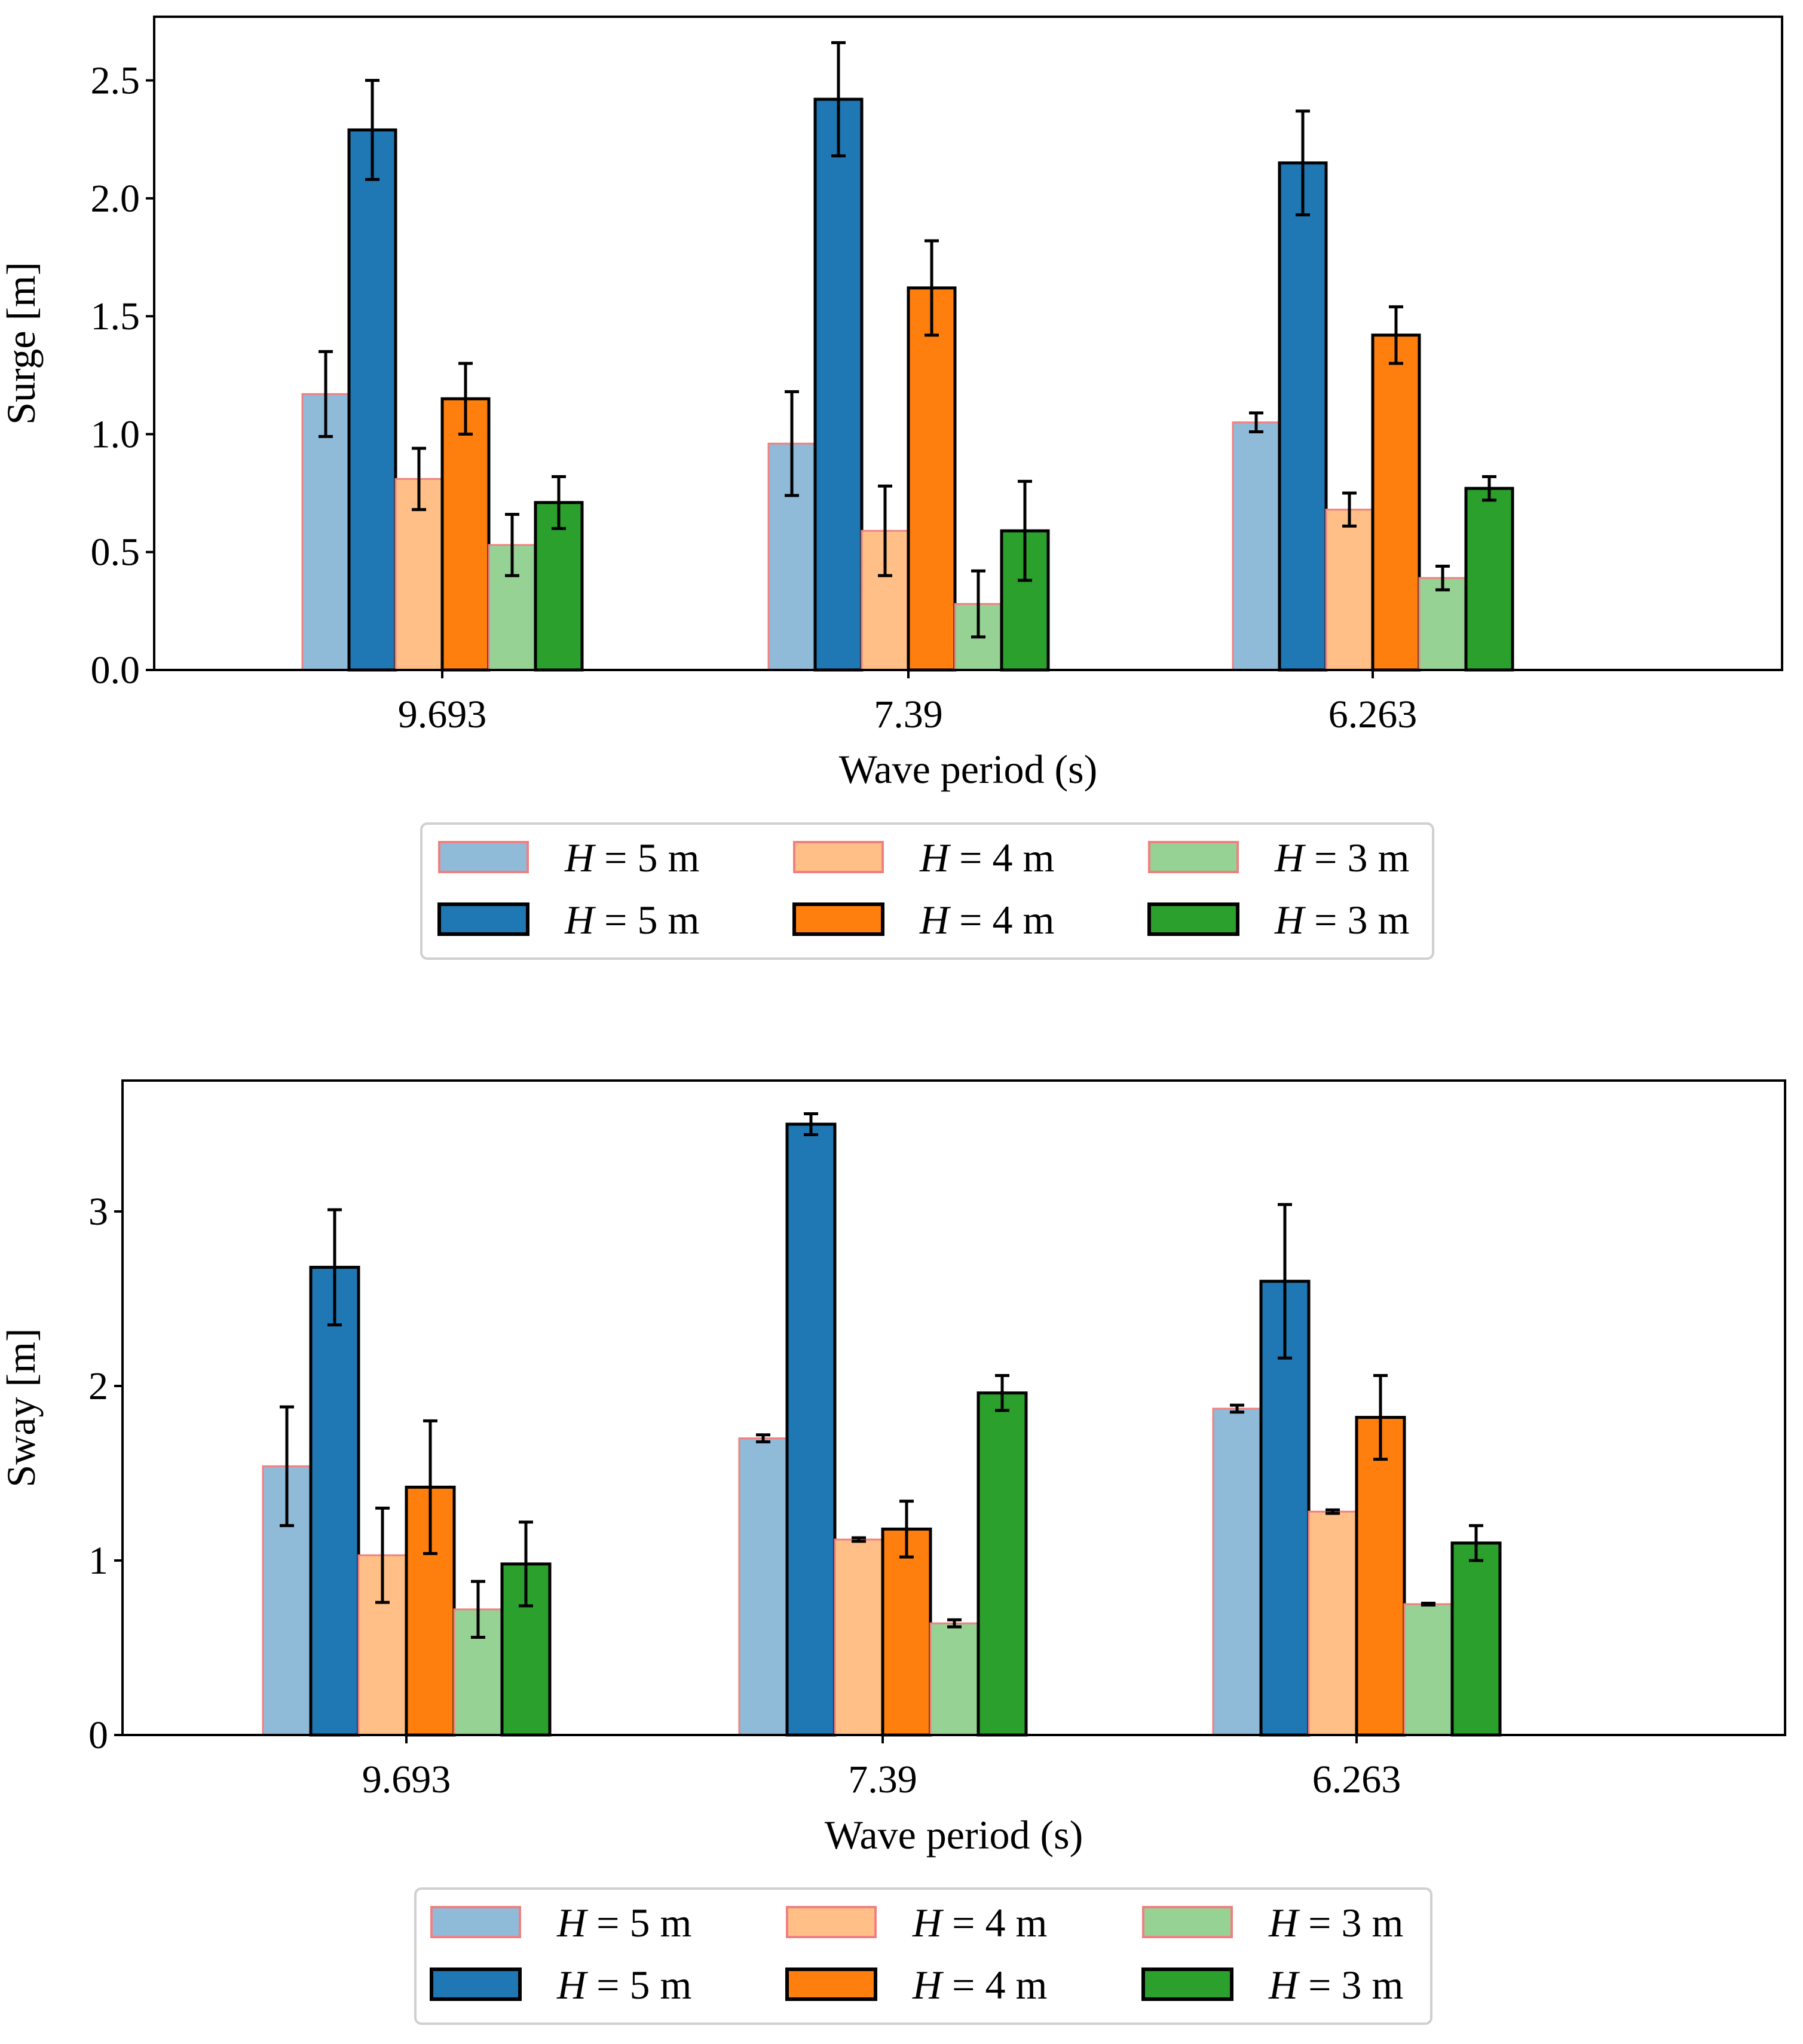  I want to click on surge-error-bar-6-9.693, so click(559, 502).